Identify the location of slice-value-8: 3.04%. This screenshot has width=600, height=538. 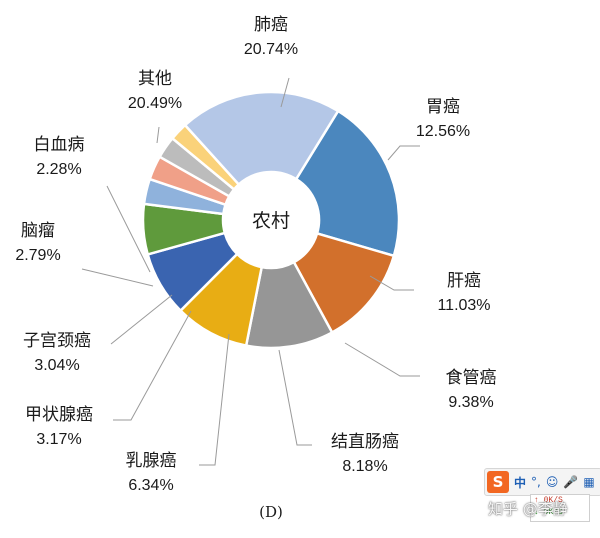
(56, 365).